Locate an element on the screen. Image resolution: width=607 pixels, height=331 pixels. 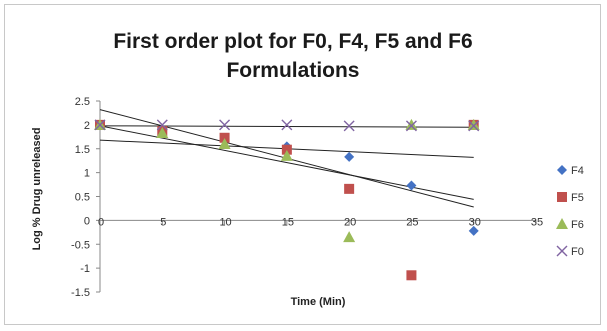
x-axis-label: Time (Min) is located at coordinates (318, 302).